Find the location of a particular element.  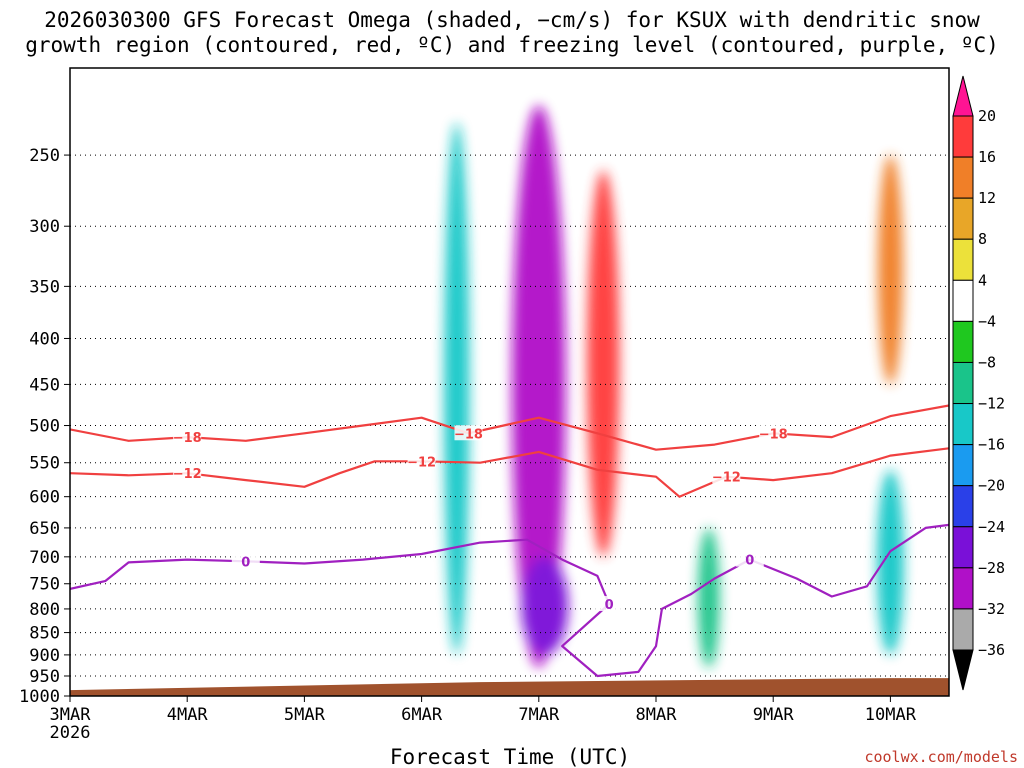

x-tick-label: 8MAR is located at coordinates (657, 715).